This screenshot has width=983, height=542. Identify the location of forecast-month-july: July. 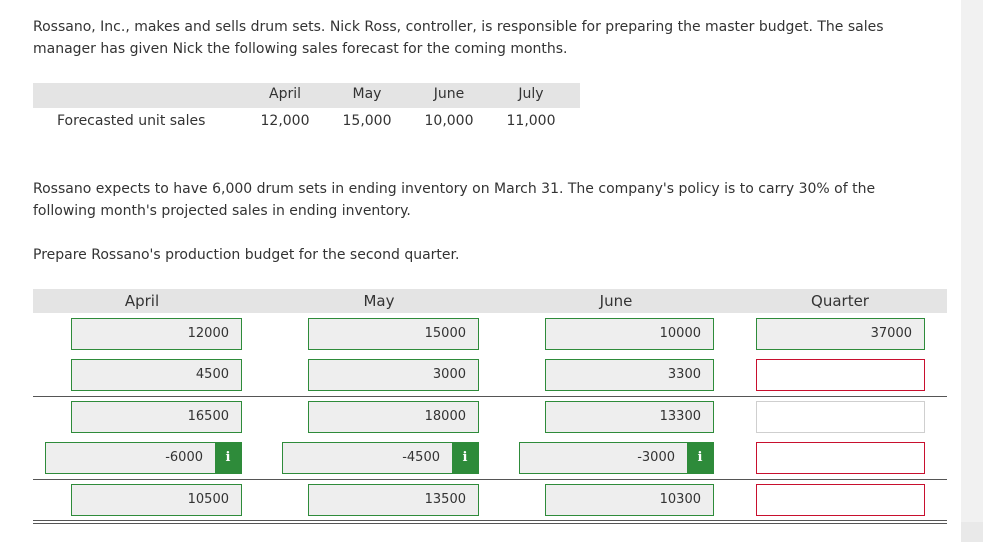
(531, 94).